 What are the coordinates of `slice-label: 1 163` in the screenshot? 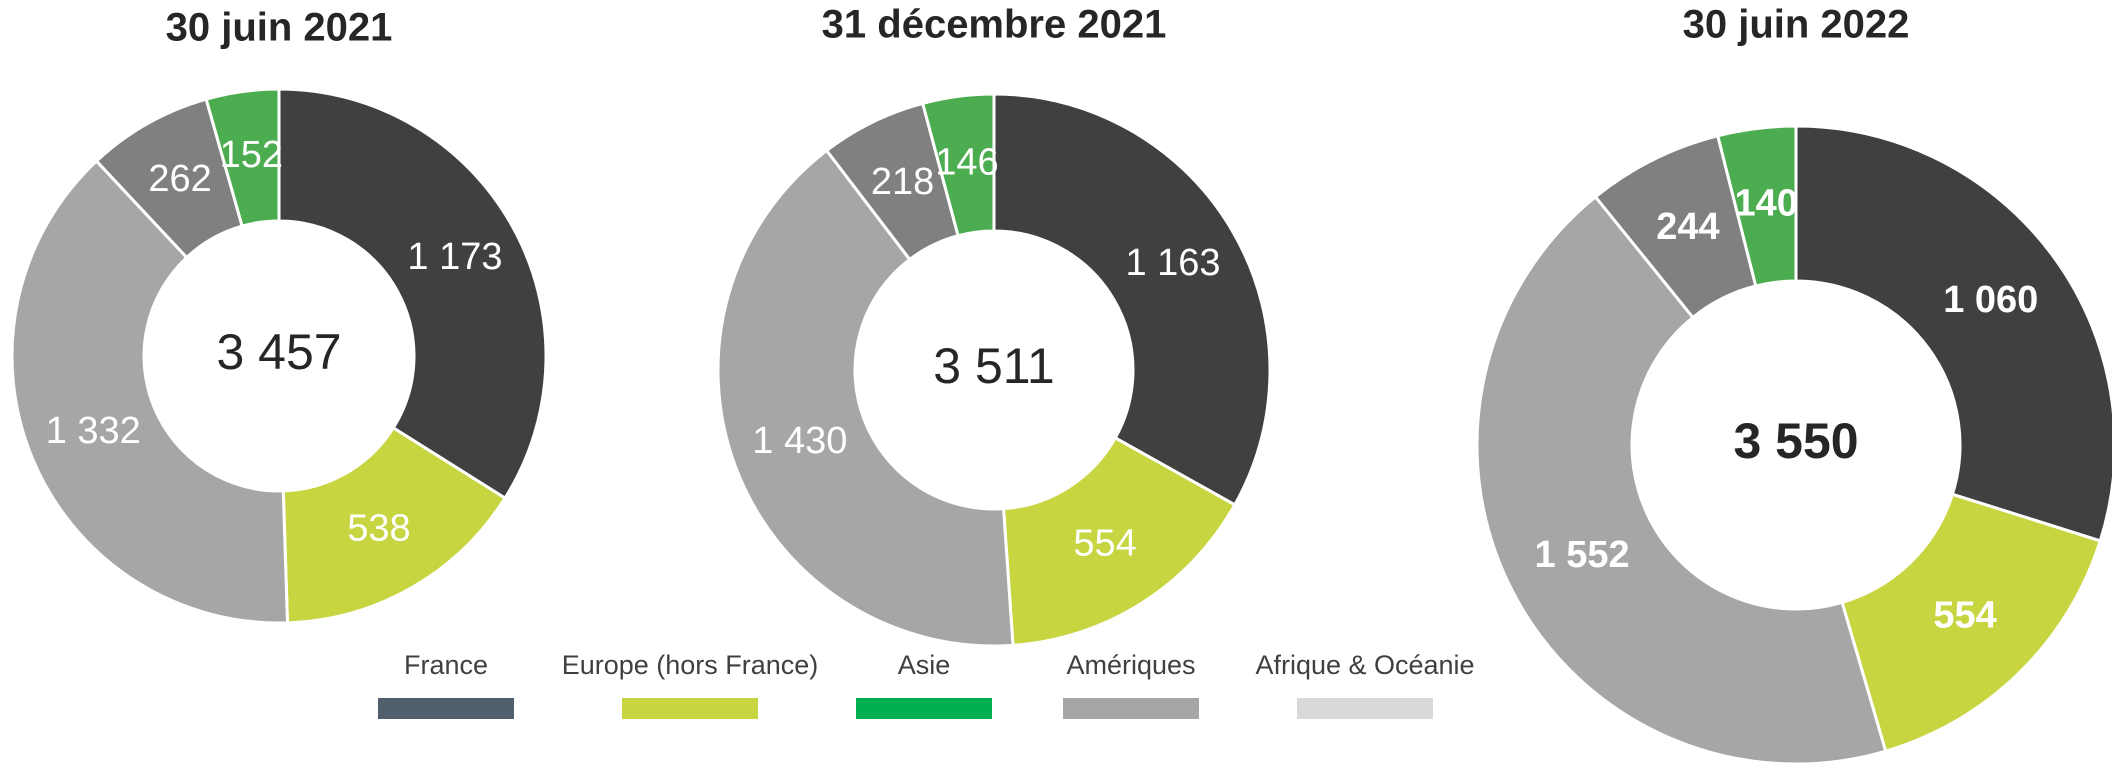 It's located at (1172, 263).